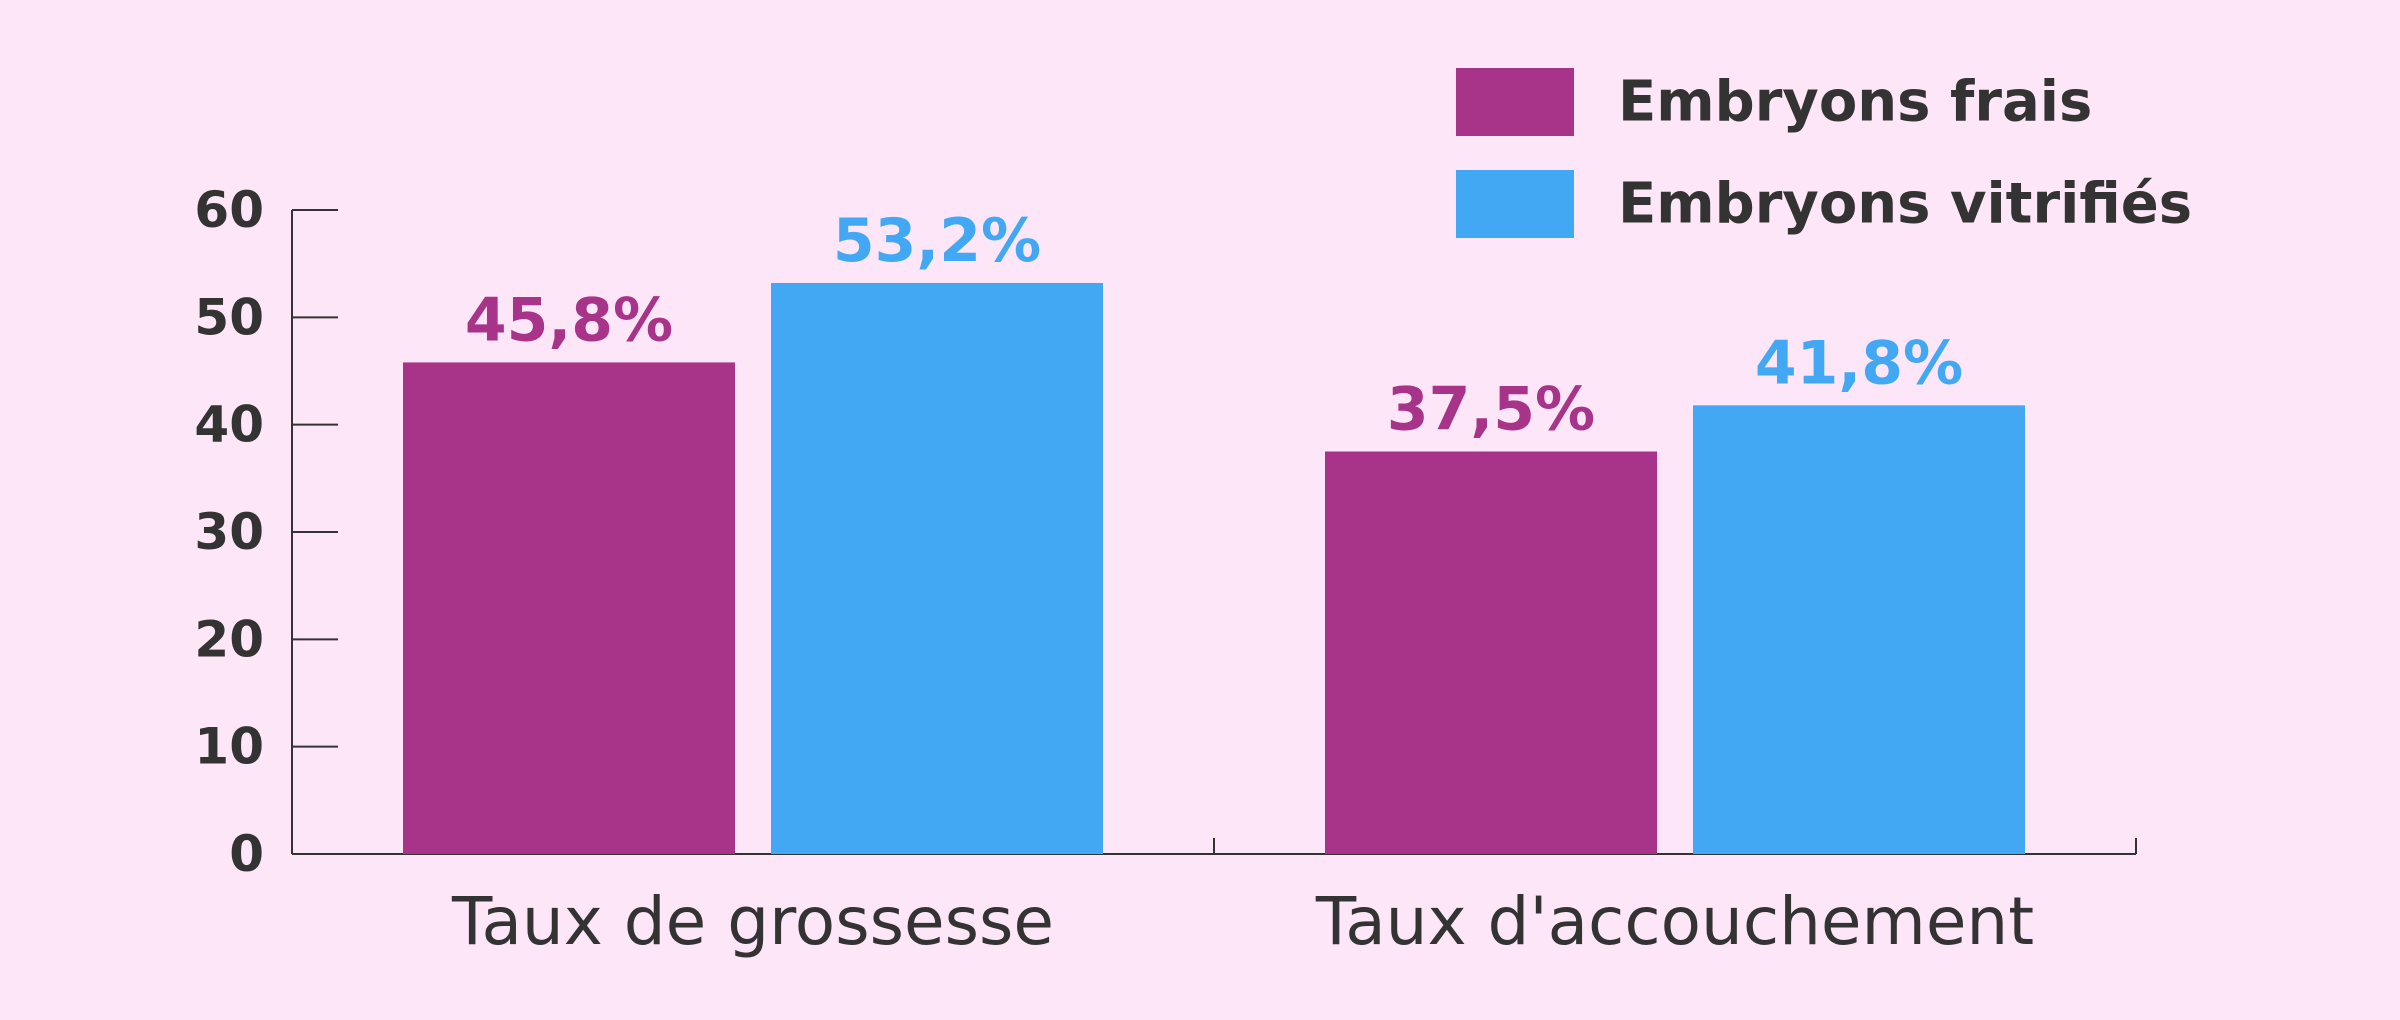 The height and width of the screenshot is (1020, 2400). I want to click on data-label: 37,5%, so click(1491, 410).